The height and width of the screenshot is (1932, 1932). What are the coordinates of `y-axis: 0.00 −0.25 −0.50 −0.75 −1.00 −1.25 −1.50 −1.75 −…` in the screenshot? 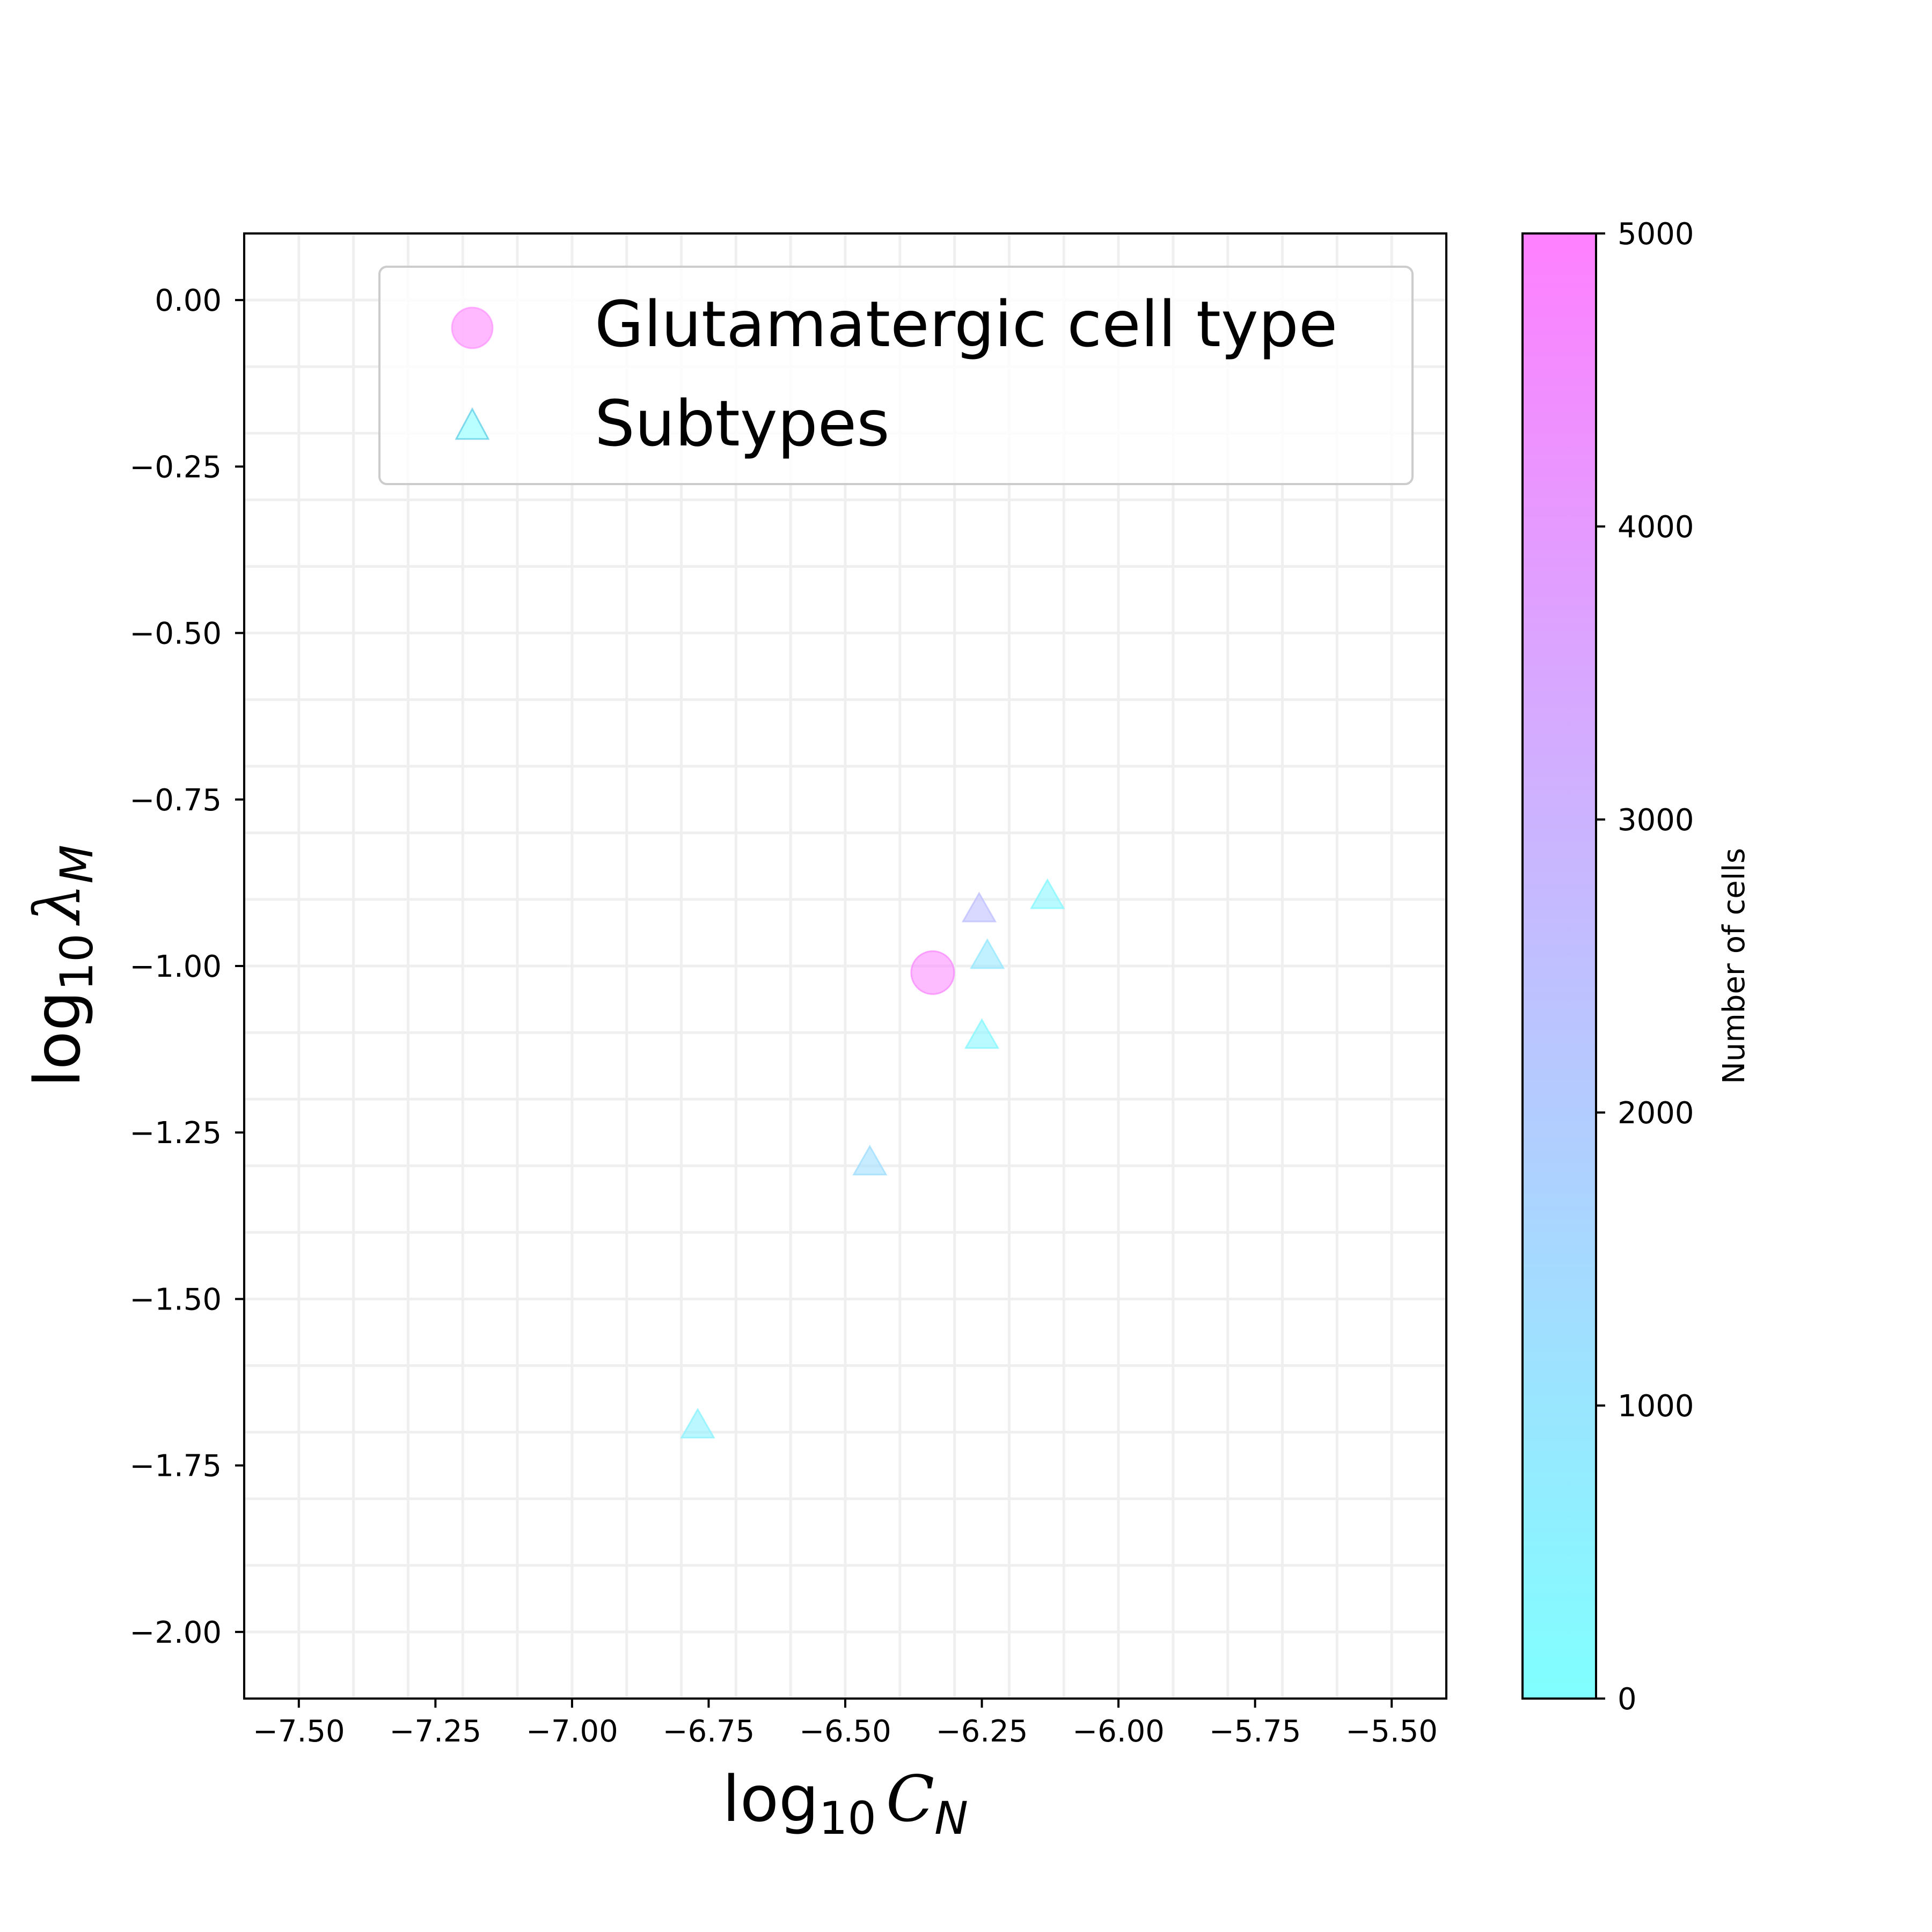 It's located at (186, 966).